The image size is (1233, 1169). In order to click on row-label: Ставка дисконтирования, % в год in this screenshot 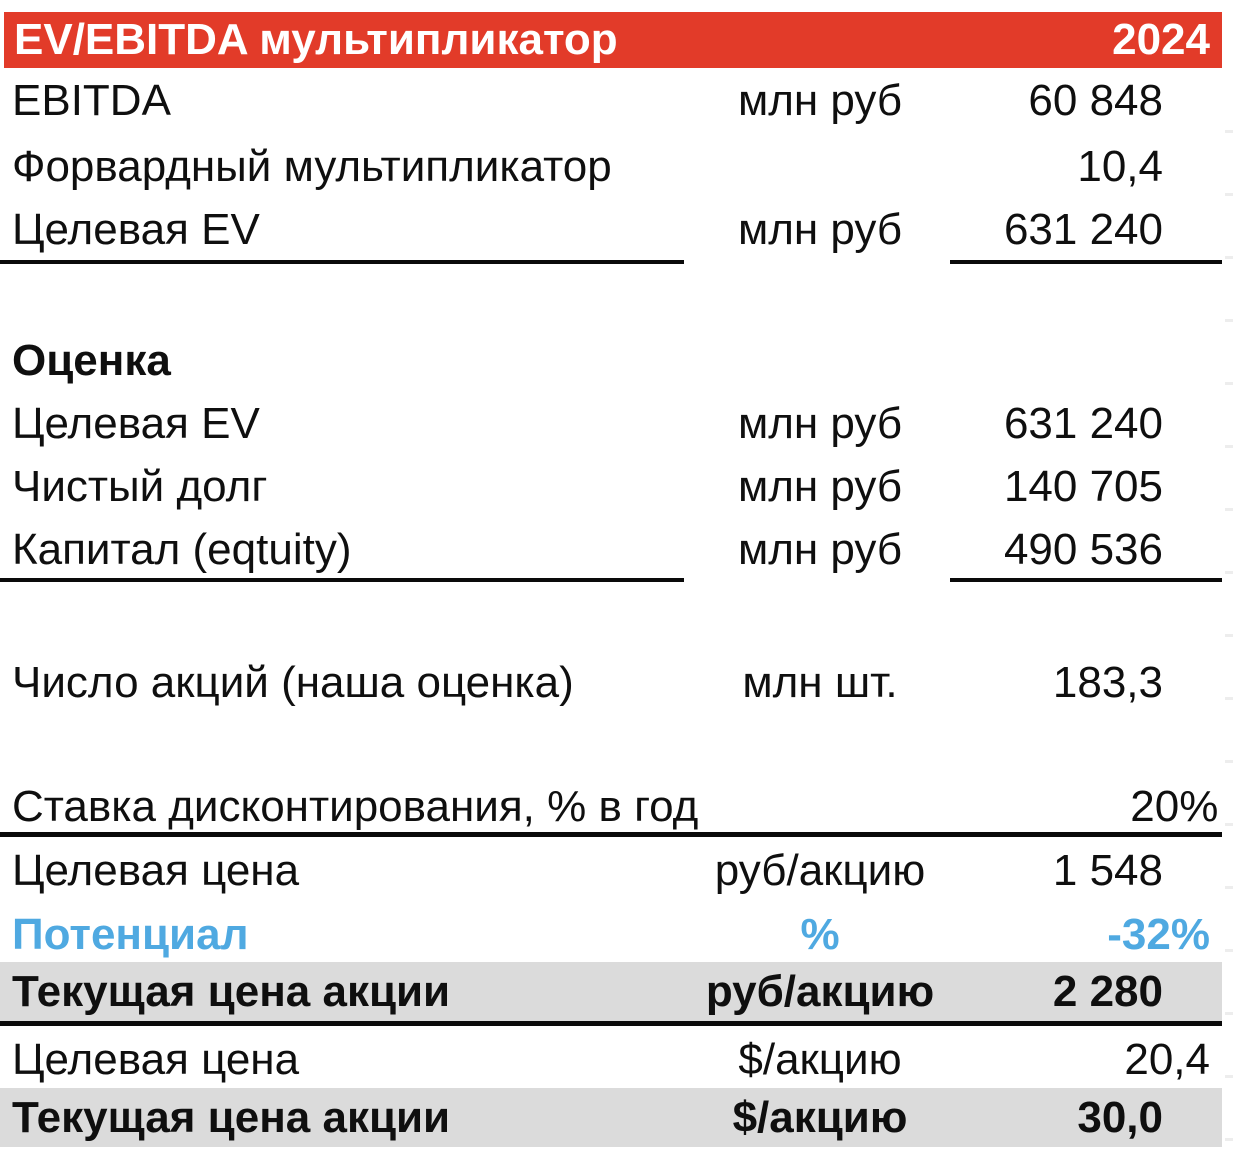, I will do `click(355, 806)`.